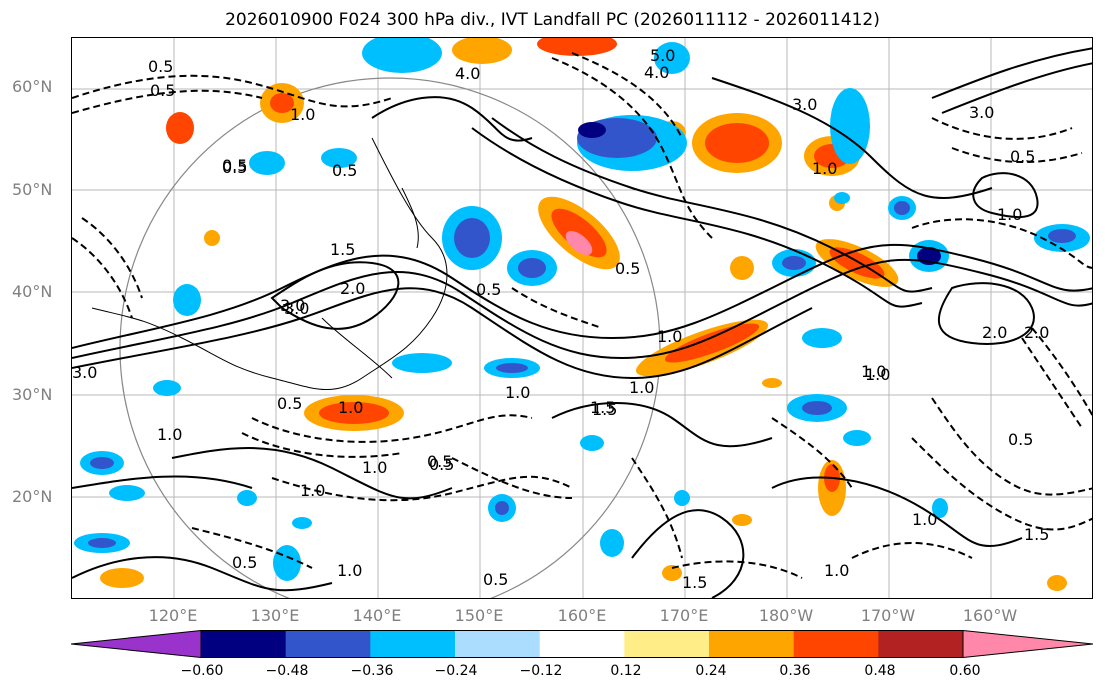  I want to click on colorbar-tick-label: 0.24, so click(711, 671).